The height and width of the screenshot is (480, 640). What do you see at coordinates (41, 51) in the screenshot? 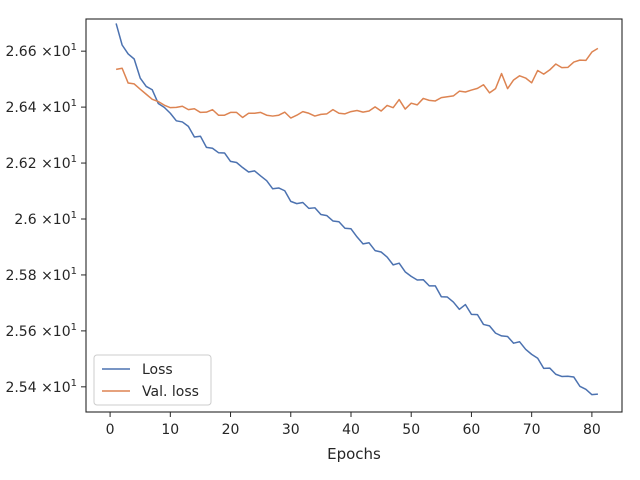
I see `y-tick-label: 2.66 ×10¹` at bounding box center [41, 51].